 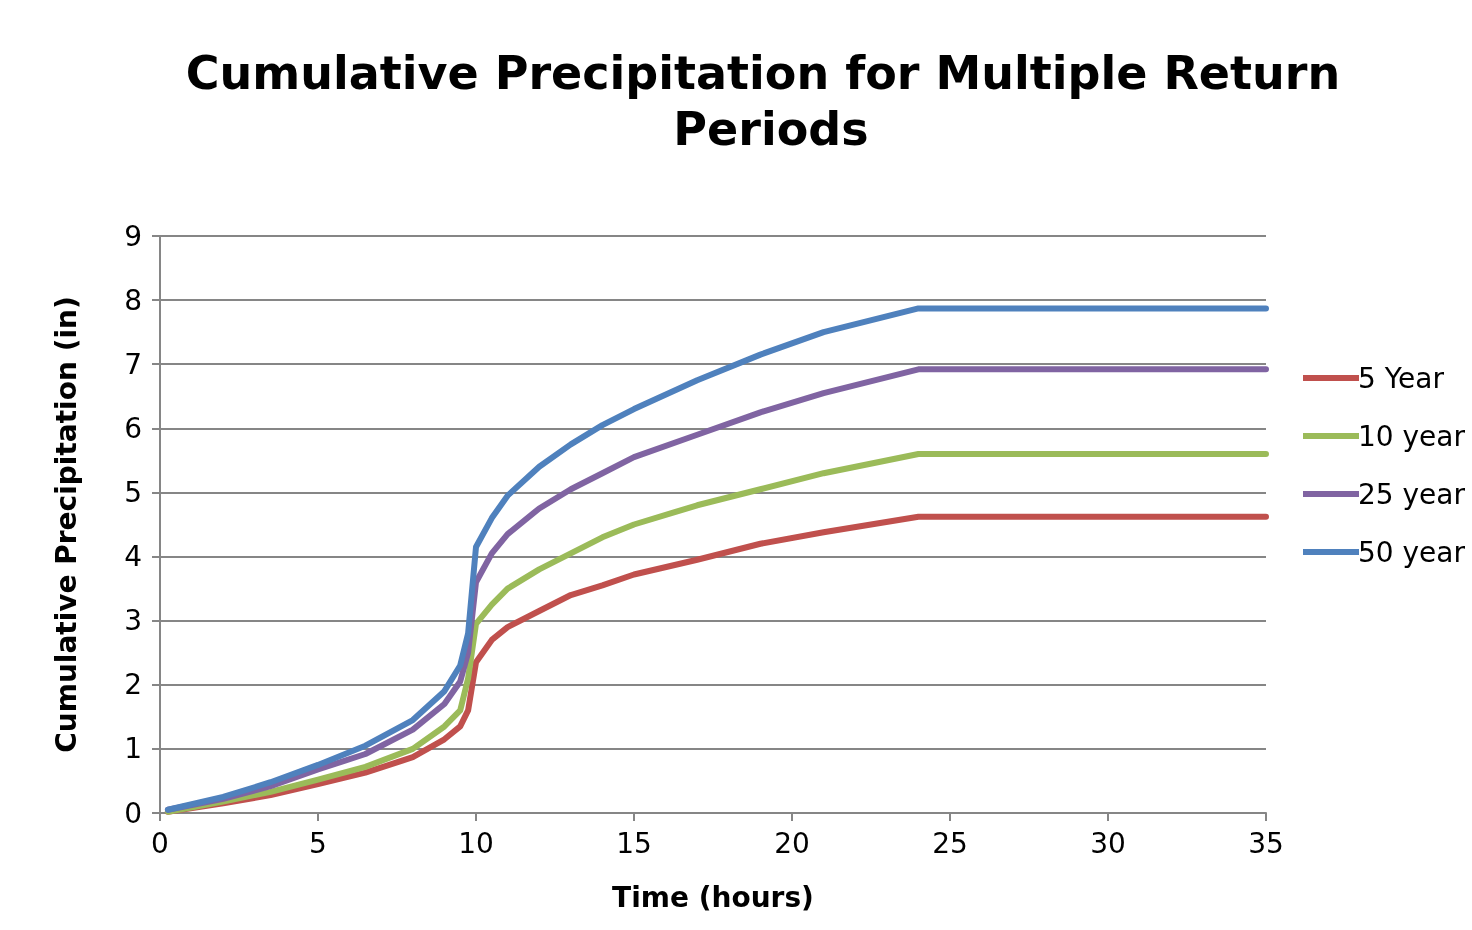 What do you see at coordinates (713, 897) in the screenshot?
I see `x-axis-title: Time (hours)` at bounding box center [713, 897].